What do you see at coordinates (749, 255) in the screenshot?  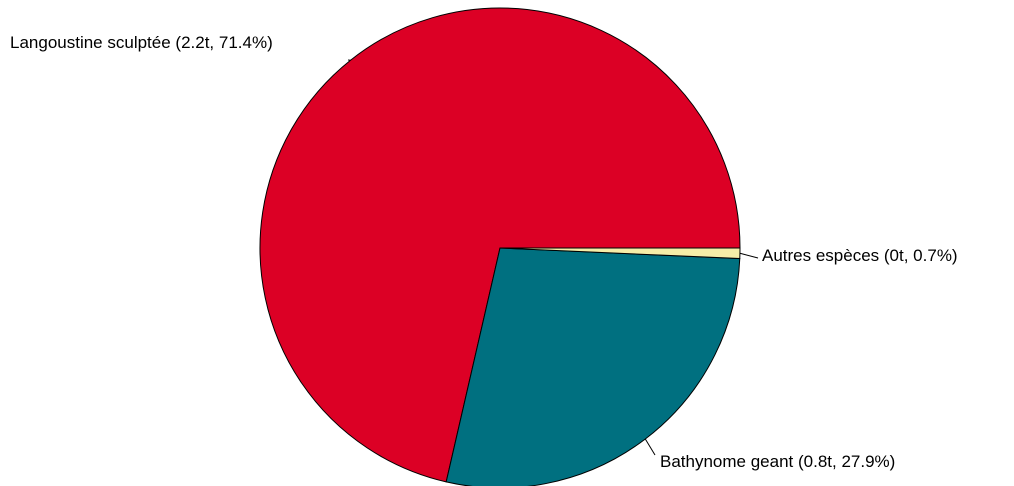 I see `leader-line-autres` at bounding box center [749, 255].